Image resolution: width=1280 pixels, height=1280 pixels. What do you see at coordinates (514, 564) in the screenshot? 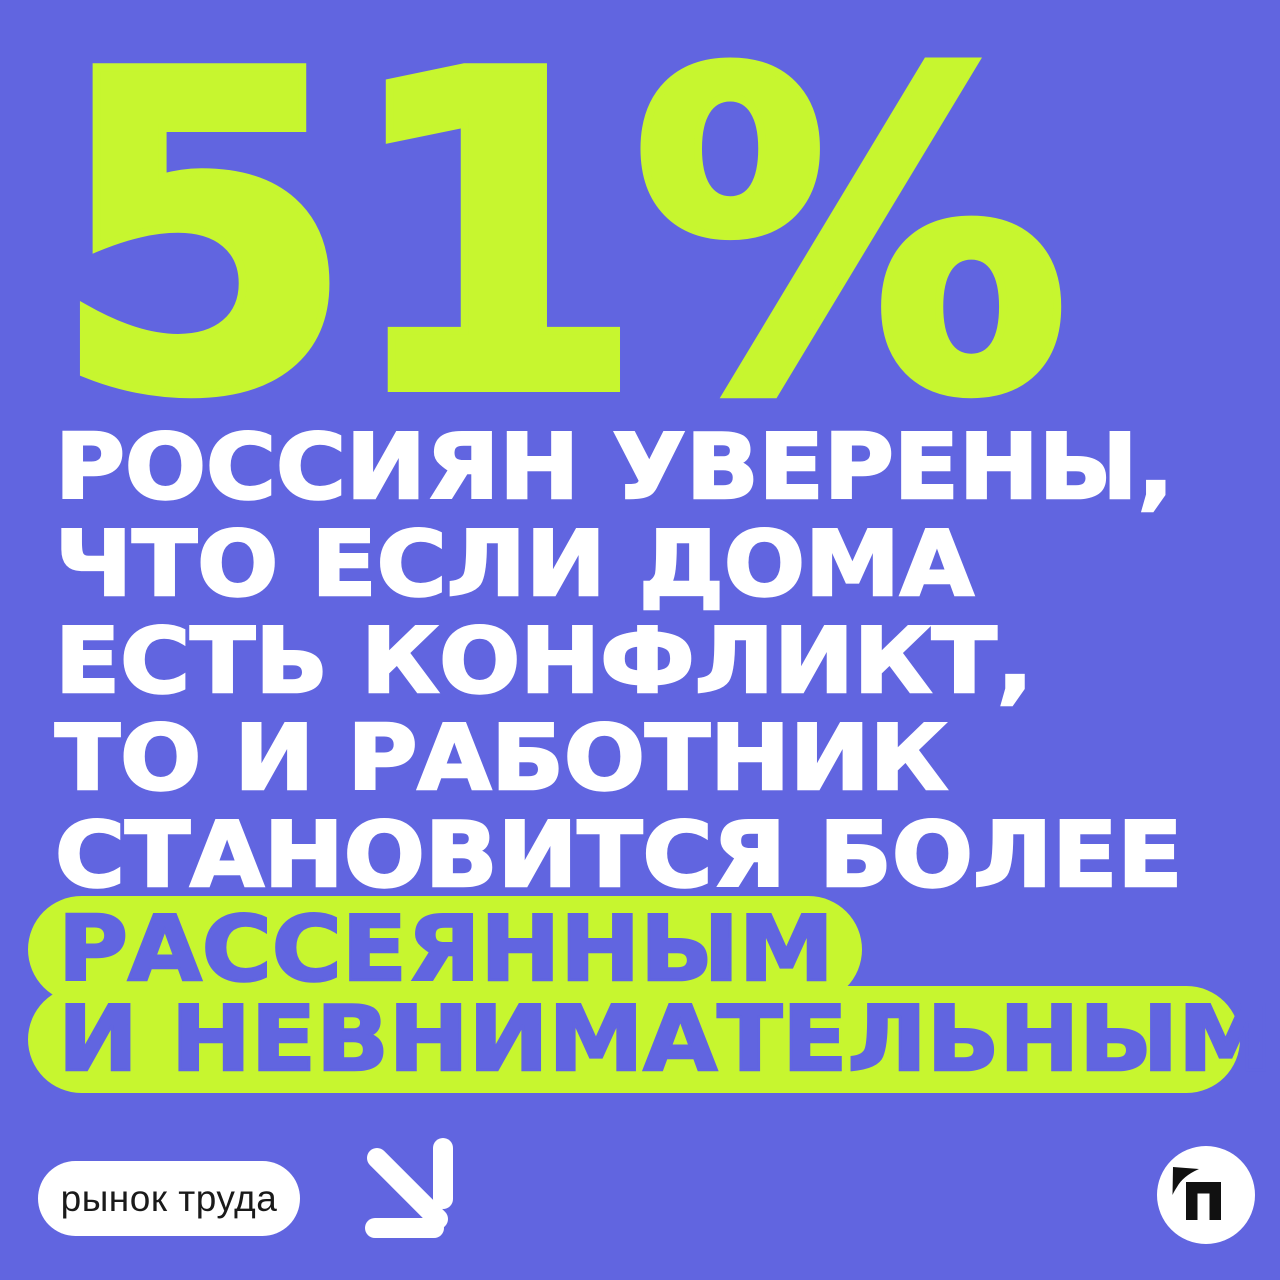
I see `headline-line-text: ЧТО ЕСЛИ ДОМА` at bounding box center [514, 564].